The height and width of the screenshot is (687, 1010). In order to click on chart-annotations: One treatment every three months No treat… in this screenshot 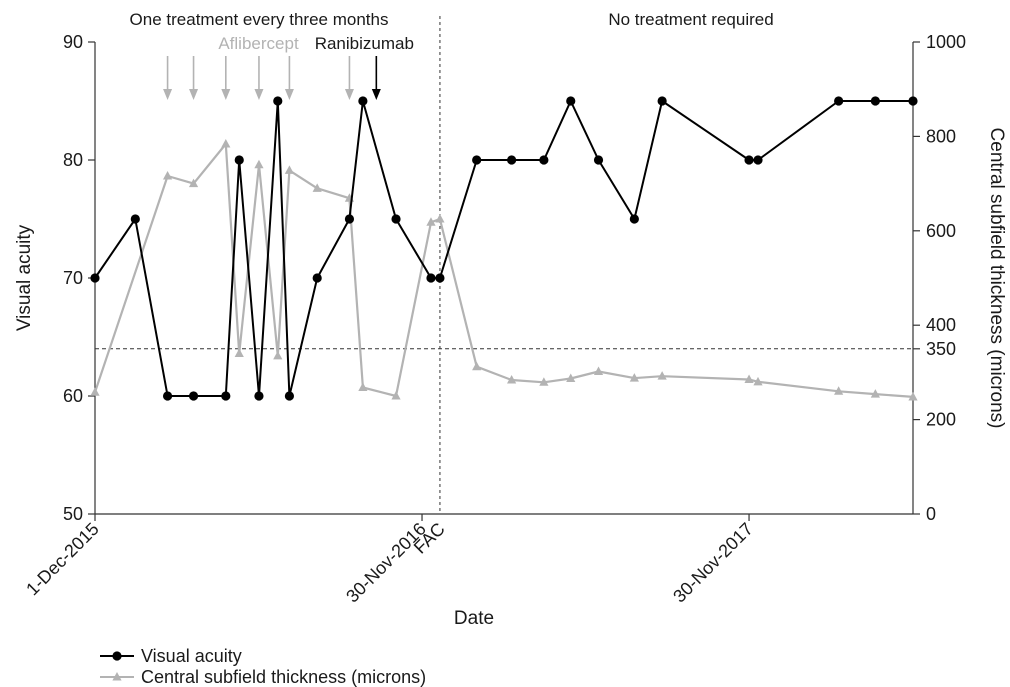, I will do `click(452, 55)`.